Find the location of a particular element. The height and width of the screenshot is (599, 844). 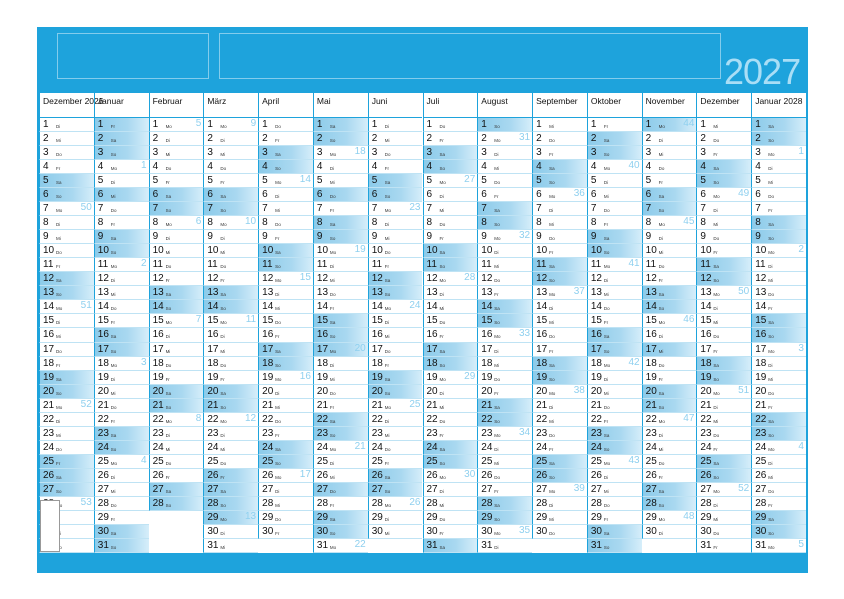

day-number: 15 is located at coordinates (158, 321).